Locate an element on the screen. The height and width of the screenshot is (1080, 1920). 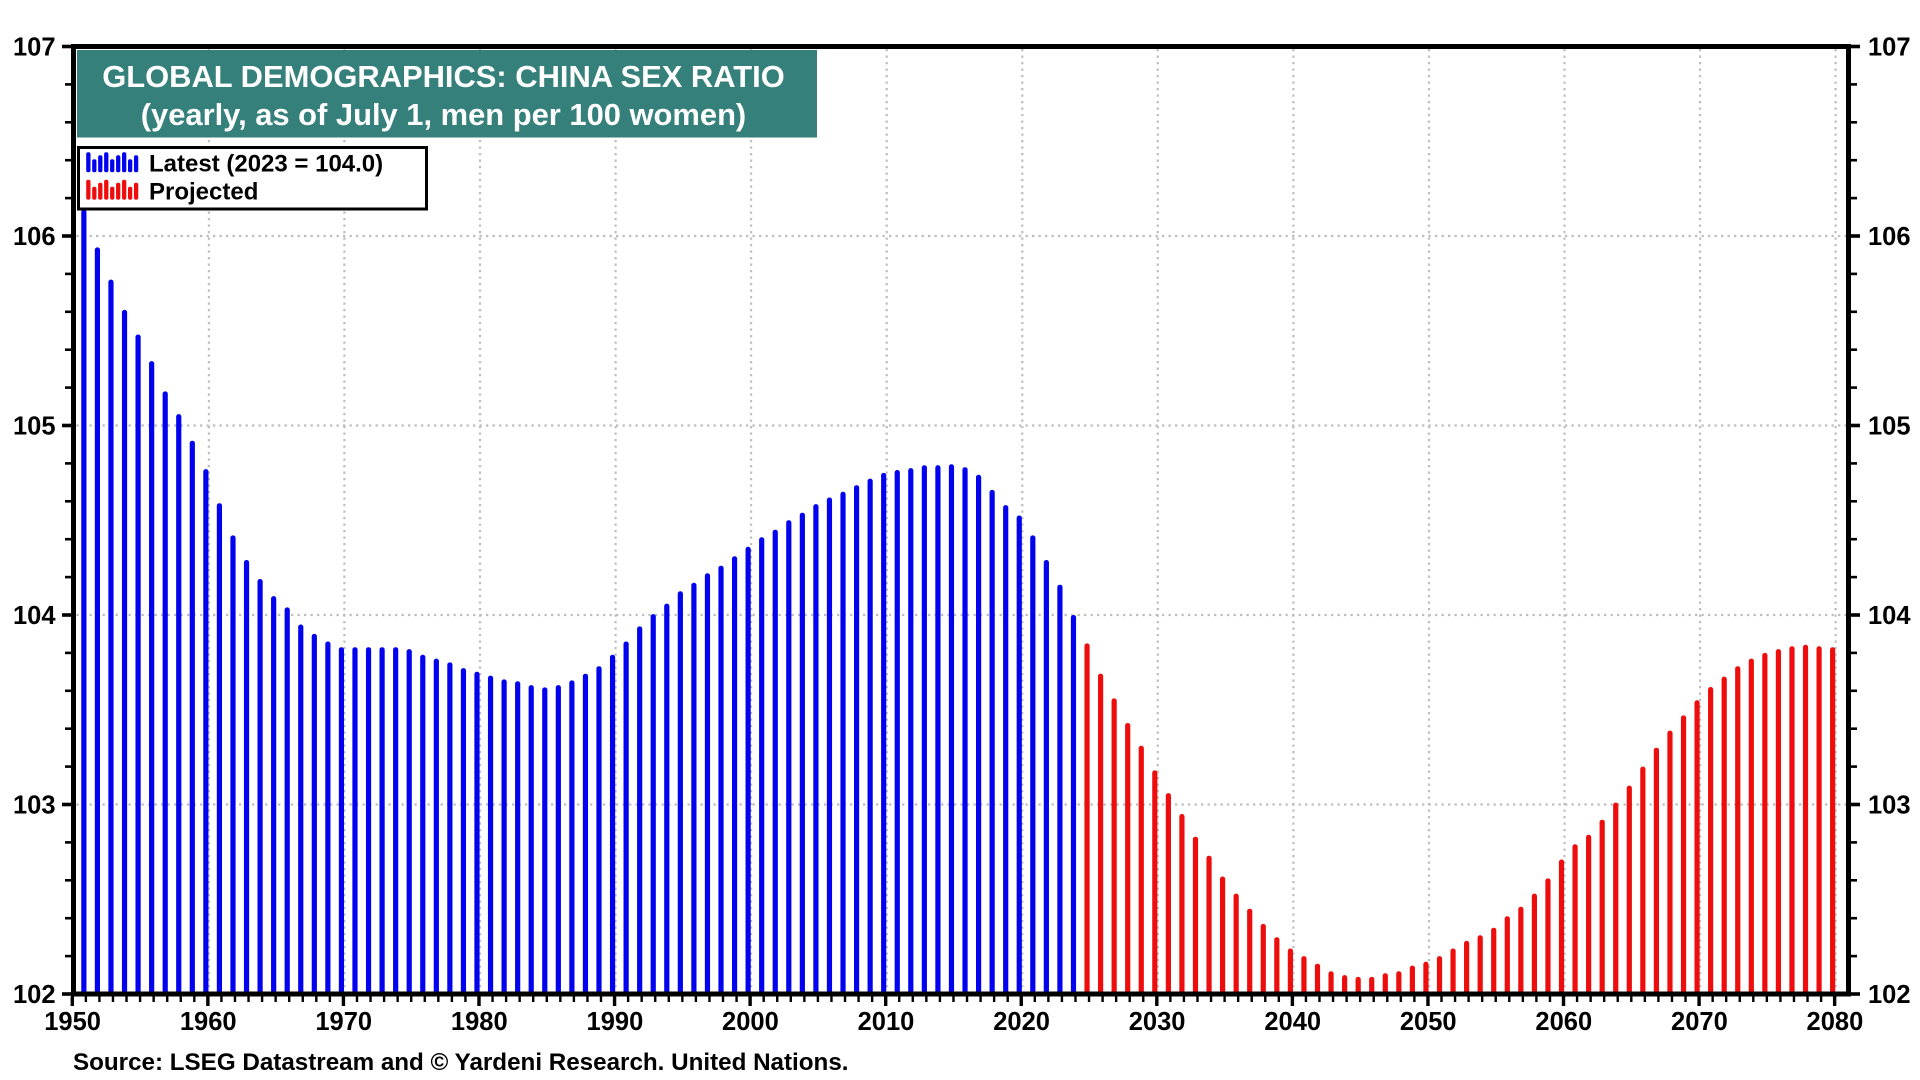
svg-text: 2040 is located at coordinates (1292, 1022).